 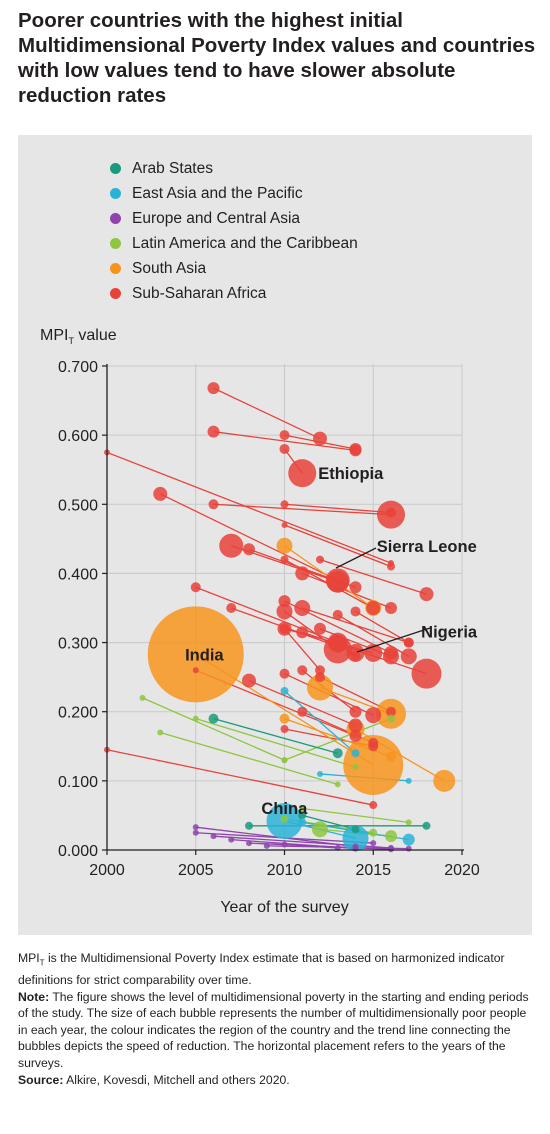 What do you see at coordinates (234, 218) in the screenshot?
I see `legend-item: Europe and Central Asia` at bounding box center [234, 218].